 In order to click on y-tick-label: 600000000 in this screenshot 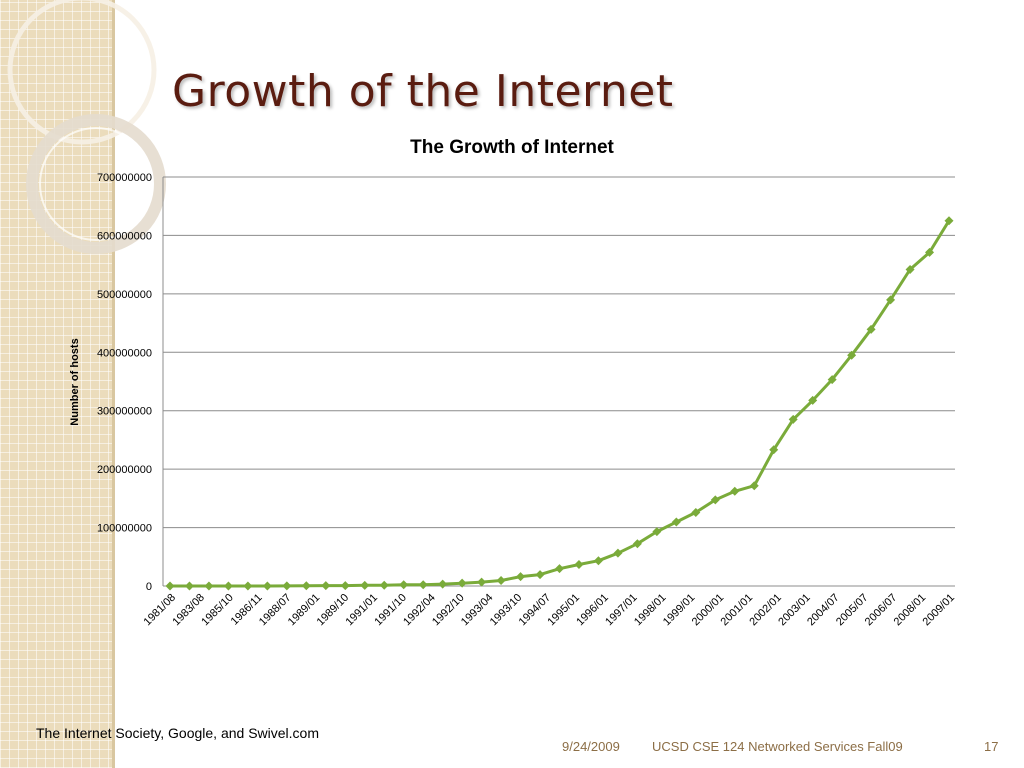, I will do `click(124, 236)`.